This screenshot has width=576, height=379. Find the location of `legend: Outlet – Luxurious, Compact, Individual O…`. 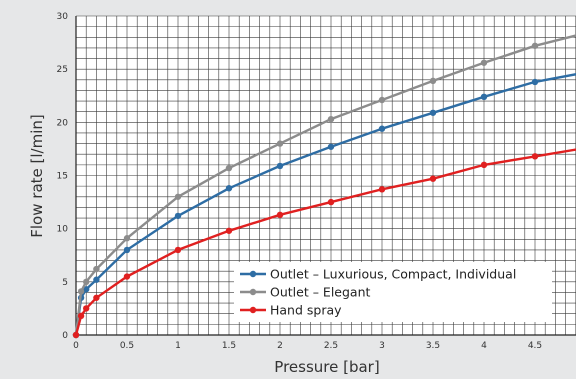

legend: Outlet – Luxurious, Compact, Individual O… is located at coordinates (393, 292).